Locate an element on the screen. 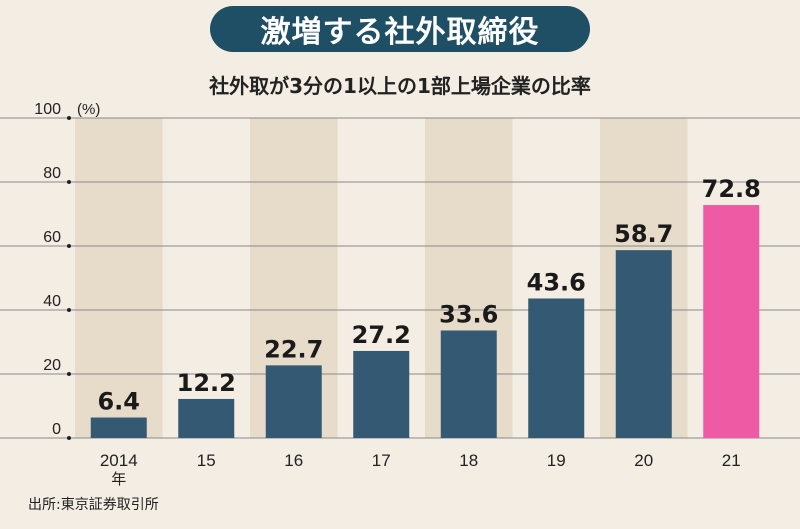  chart-subtitle: 社外取が3分の1以上の1部上場企業の比率 is located at coordinates (400, 86).